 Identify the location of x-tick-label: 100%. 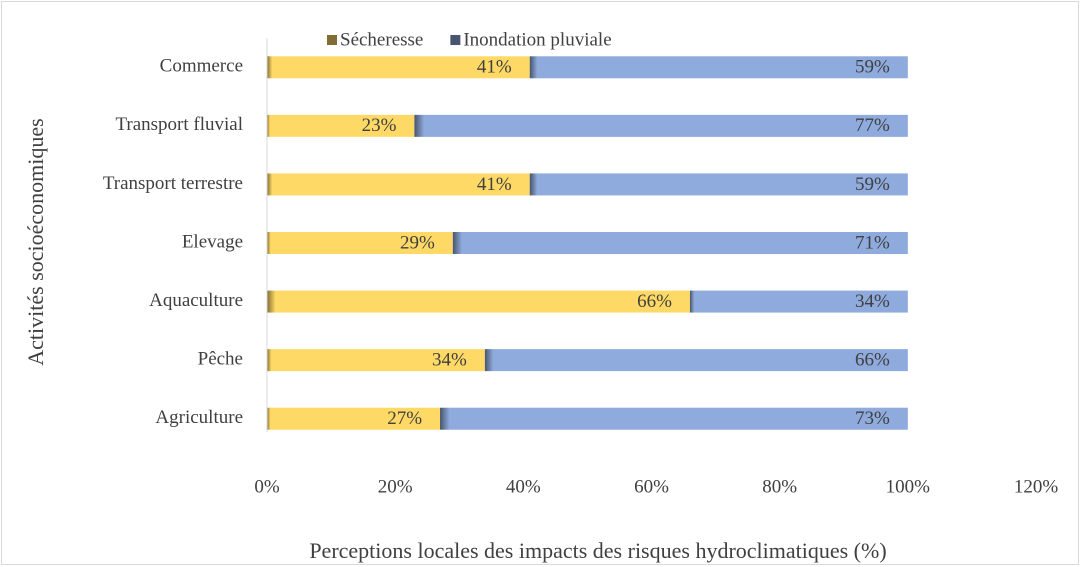
(908, 486).